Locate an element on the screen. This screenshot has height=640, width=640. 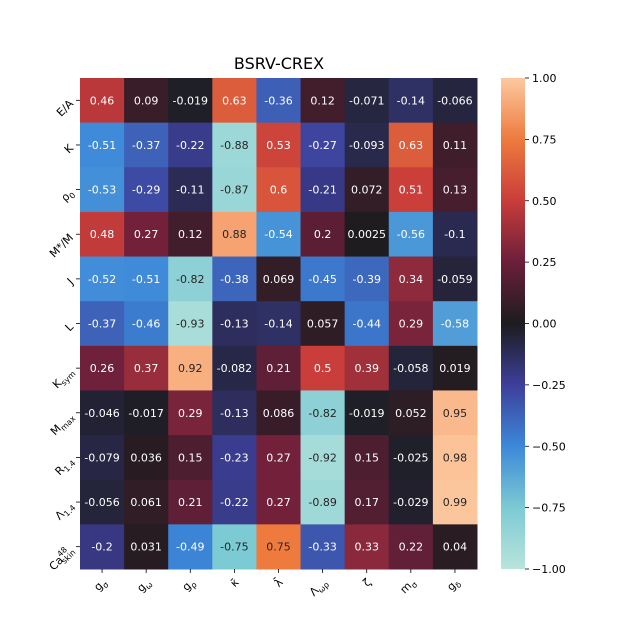
cell-value-label: -0.056 is located at coordinates (101, 502).